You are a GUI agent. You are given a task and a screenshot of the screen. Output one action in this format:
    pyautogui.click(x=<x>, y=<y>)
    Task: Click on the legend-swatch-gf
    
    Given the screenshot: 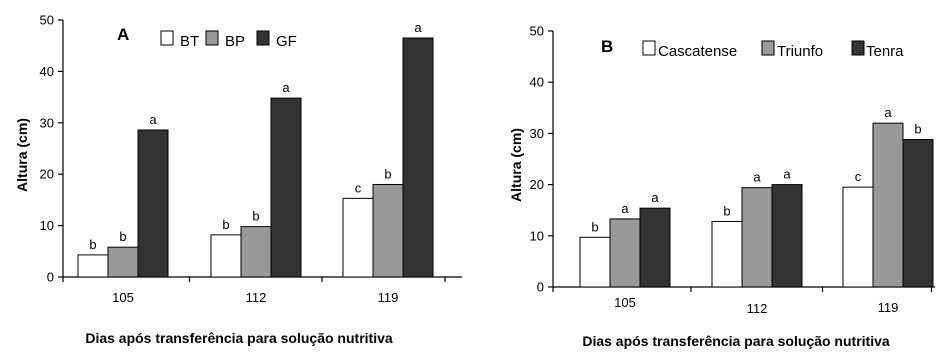 What is the action you would take?
    pyautogui.click(x=263, y=38)
    